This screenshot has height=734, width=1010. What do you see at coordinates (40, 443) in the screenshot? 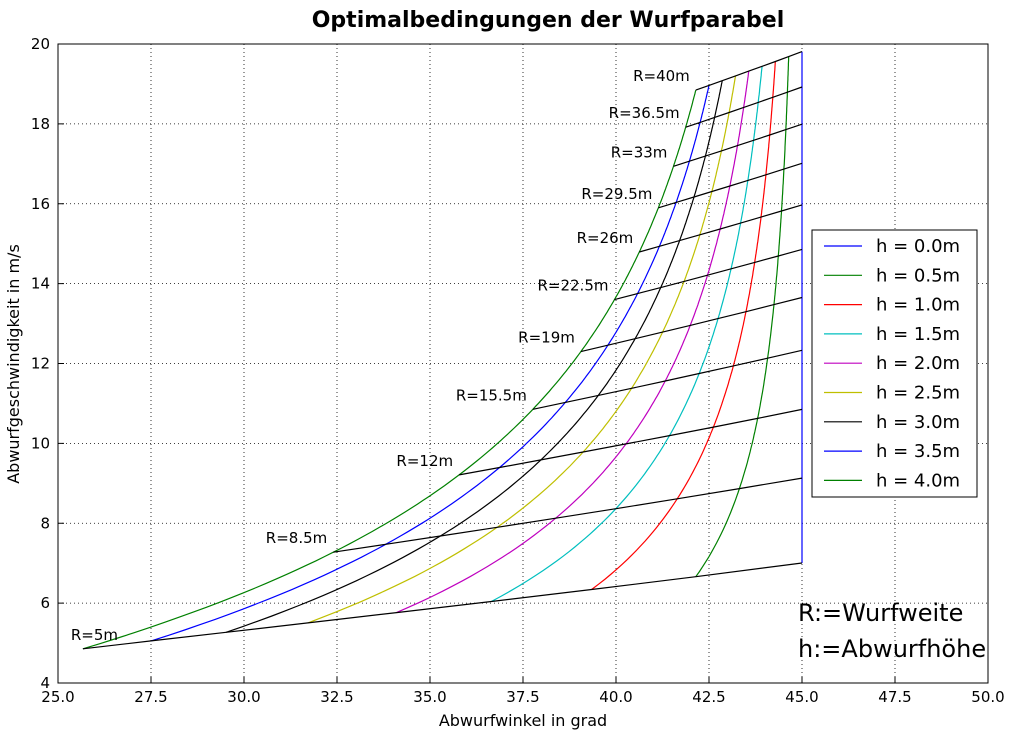
I see `y-tick-label: 10` at bounding box center [40, 443].